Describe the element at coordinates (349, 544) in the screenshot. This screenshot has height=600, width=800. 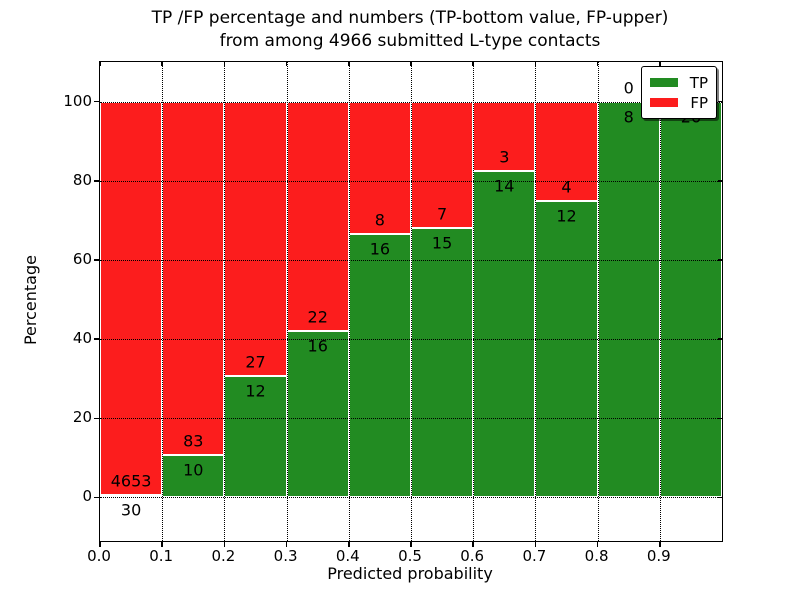
I see `xtick-mark-0.4` at that location.